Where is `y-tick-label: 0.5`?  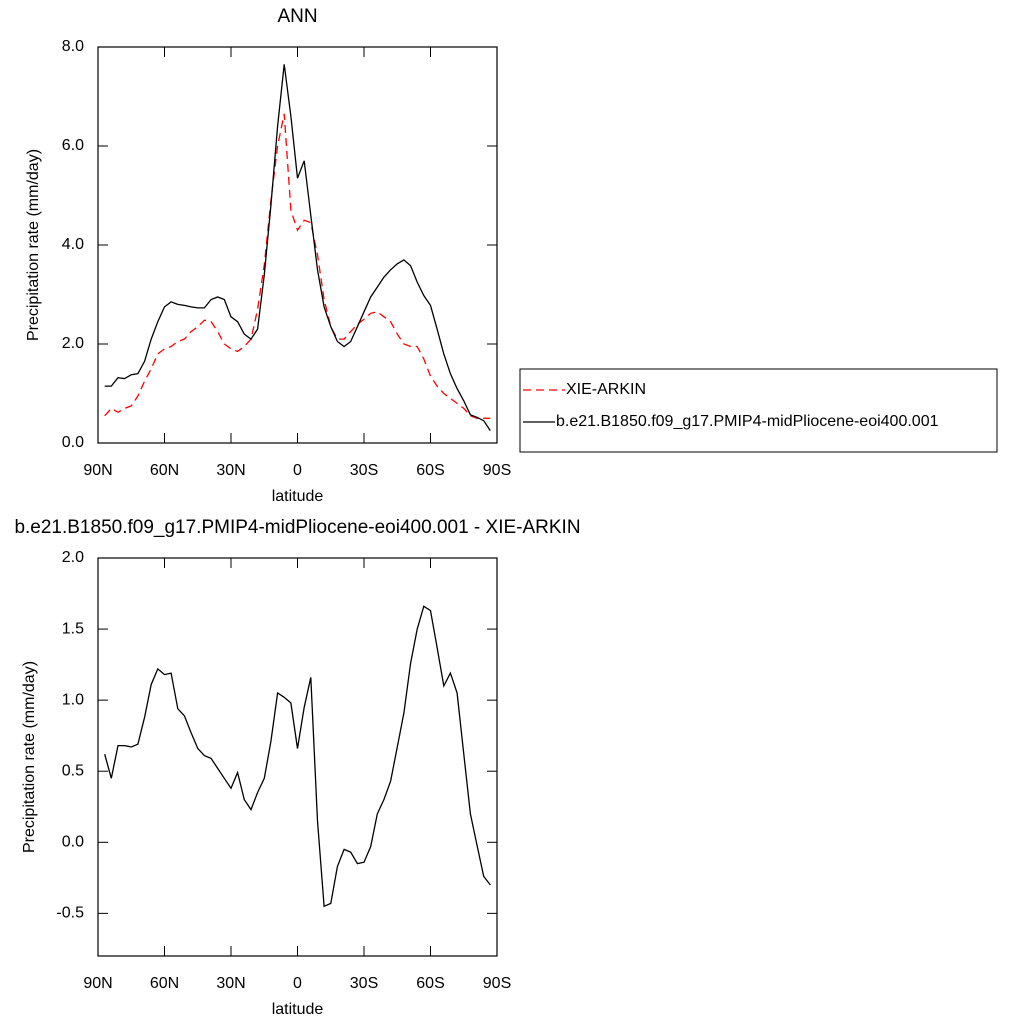
y-tick-label: 0.5 is located at coordinates (73, 770).